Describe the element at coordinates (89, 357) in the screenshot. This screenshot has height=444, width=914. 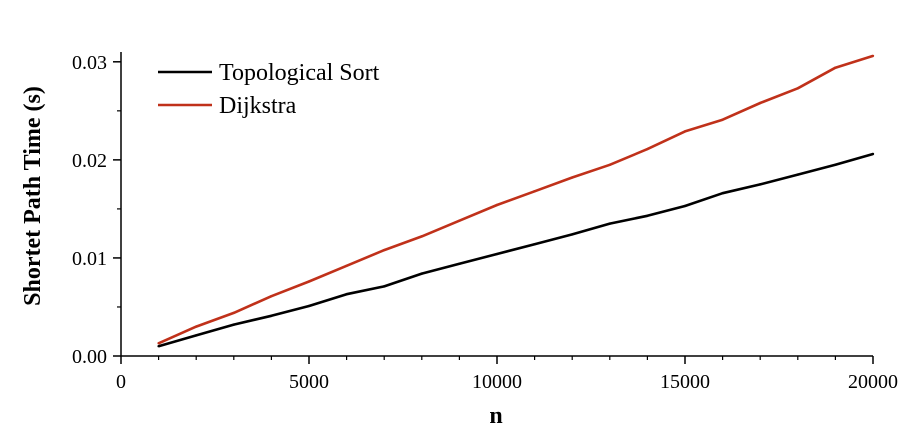
I see `y-tick-label: 0.00` at that location.